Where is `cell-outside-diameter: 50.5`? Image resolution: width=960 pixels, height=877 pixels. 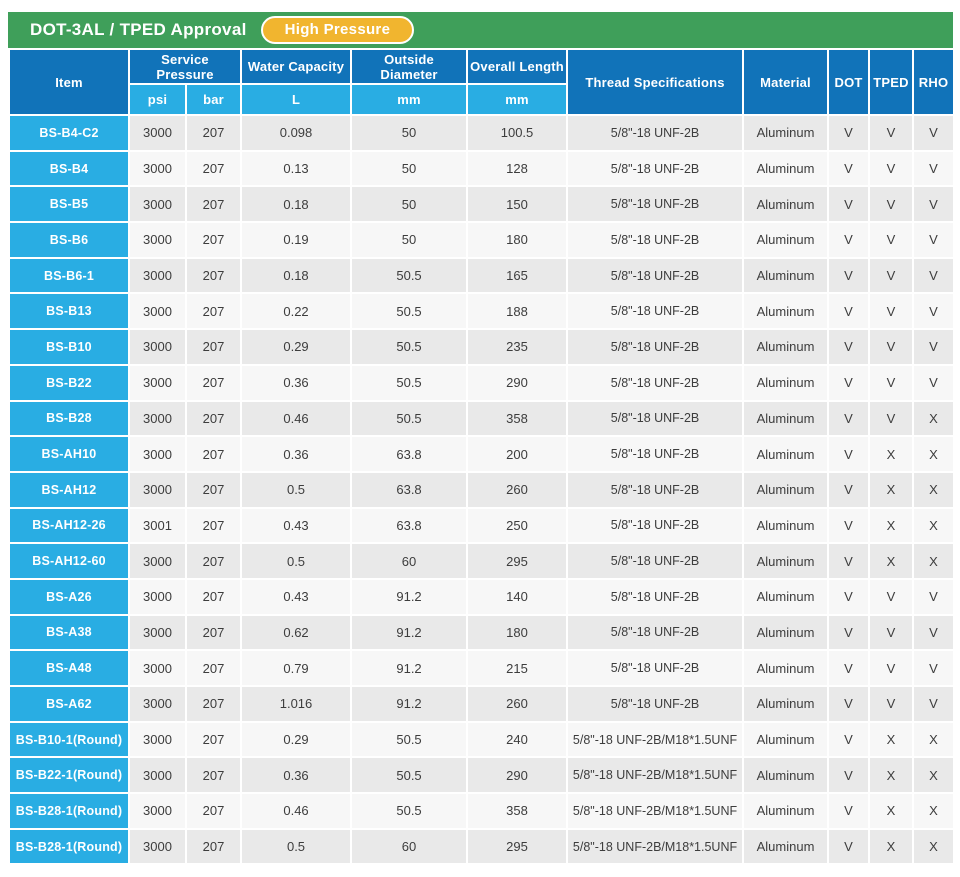
cell-outside-diameter: 50.5 is located at coordinates (409, 418).